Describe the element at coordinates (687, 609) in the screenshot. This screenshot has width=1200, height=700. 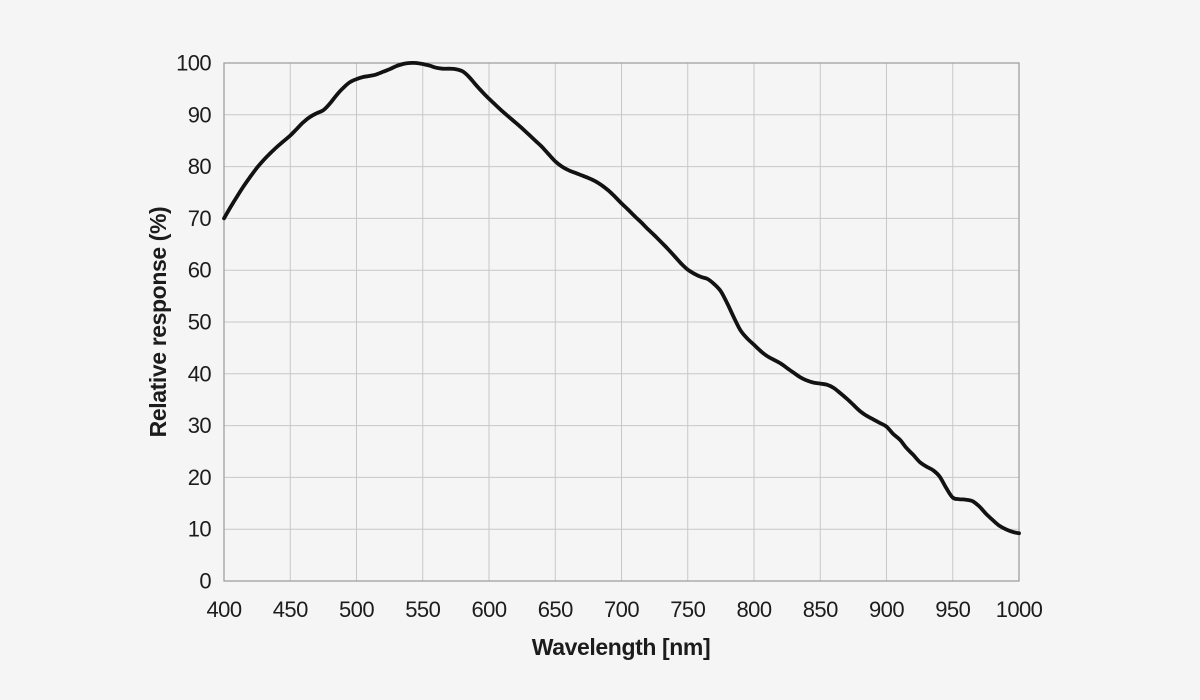
I see `x-tick-label: 750` at that location.